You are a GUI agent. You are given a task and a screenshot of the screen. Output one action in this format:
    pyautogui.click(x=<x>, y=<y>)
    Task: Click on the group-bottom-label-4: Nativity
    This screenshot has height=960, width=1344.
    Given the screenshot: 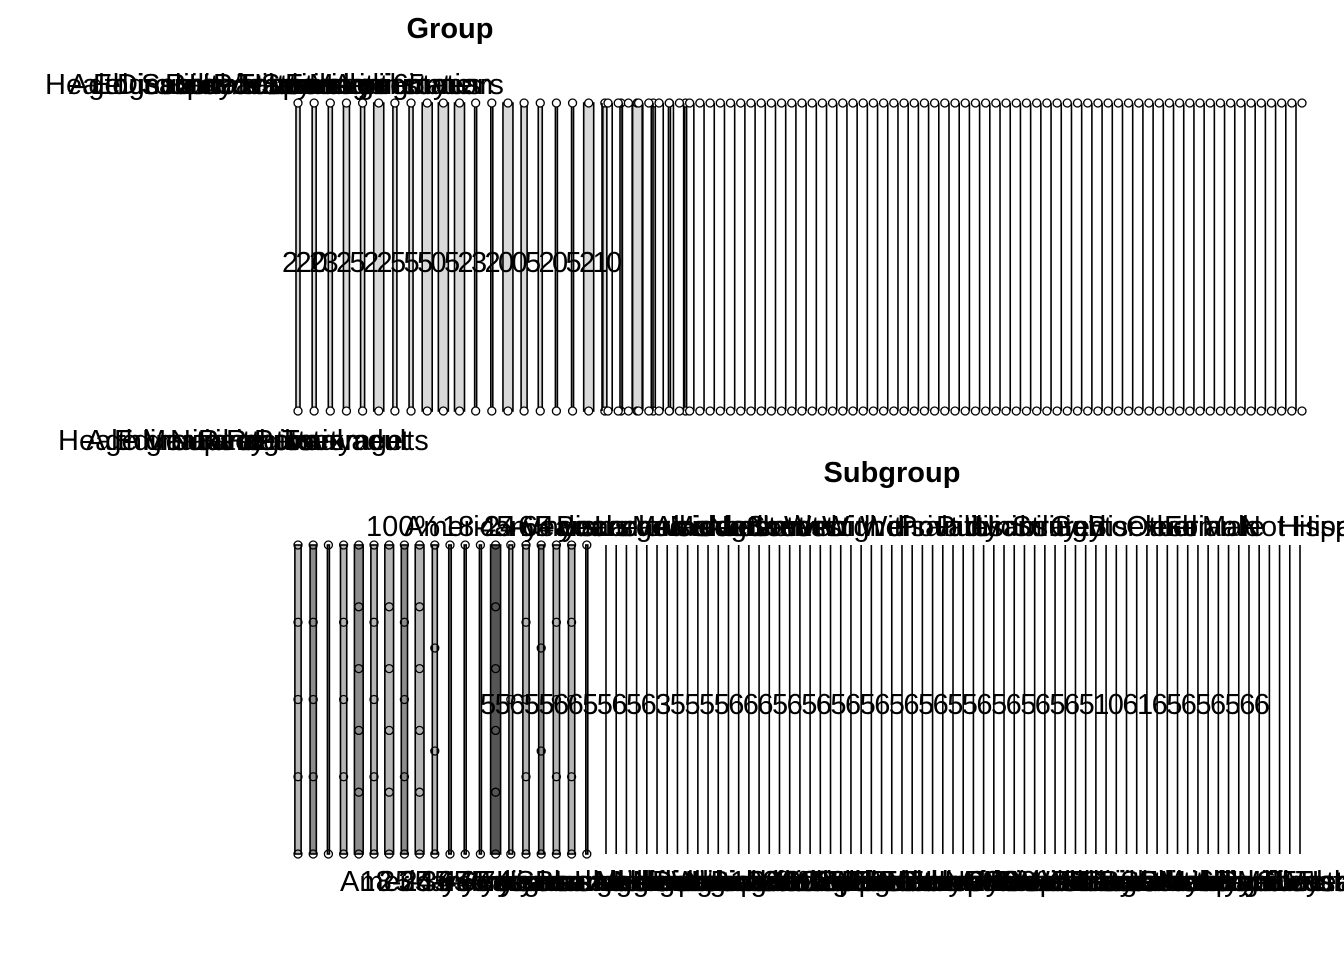 What is the action you would take?
    pyautogui.click(x=218, y=441)
    